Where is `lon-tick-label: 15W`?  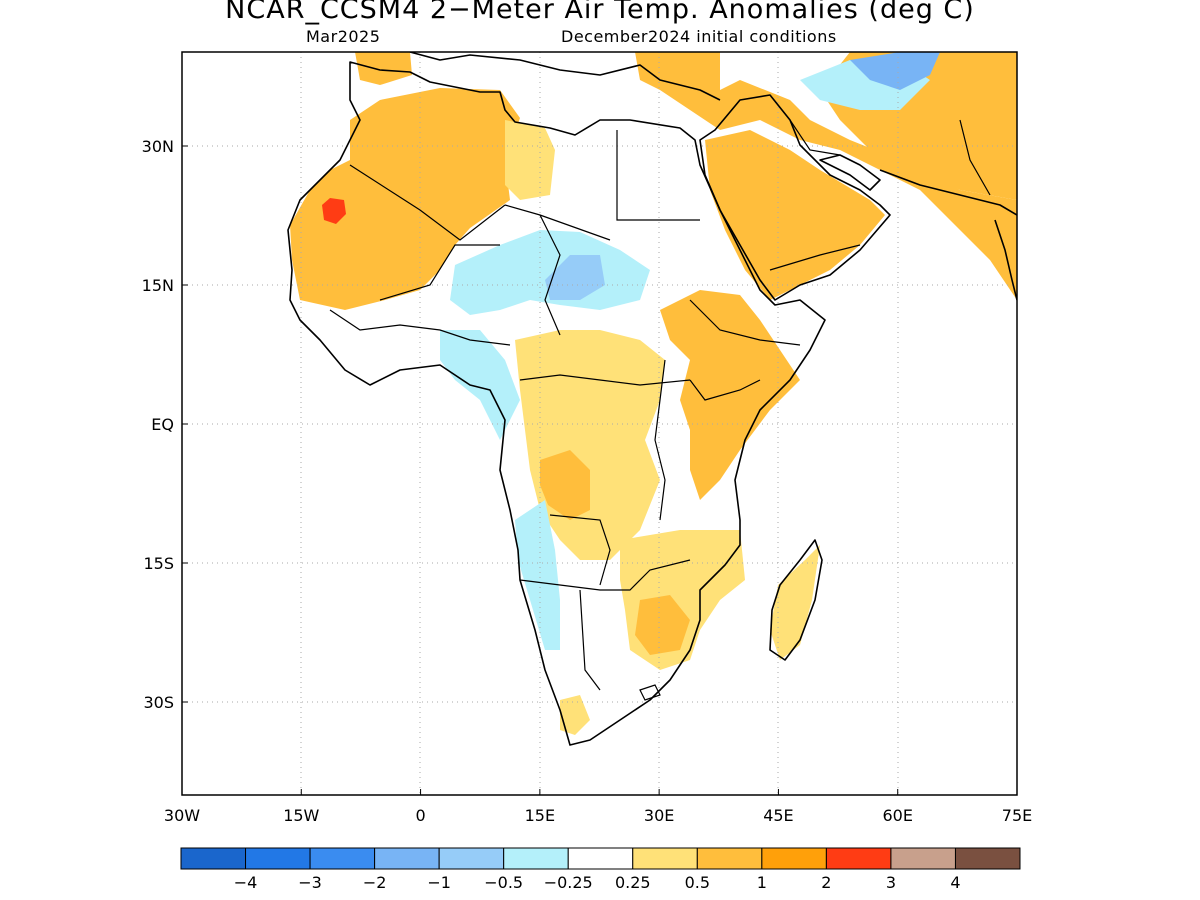 lon-tick-label: 15W is located at coordinates (301, 815).